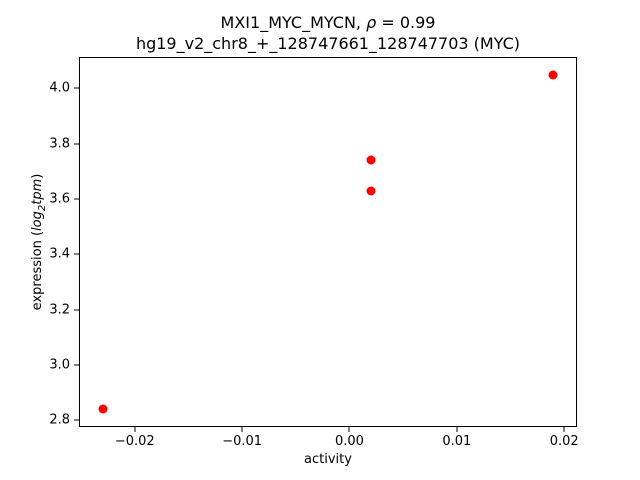  What do you see at coordinates (59, 254) in the screenshot?
I see `y-axis-tick-label: 3.4` at bounding box center [59, 254].